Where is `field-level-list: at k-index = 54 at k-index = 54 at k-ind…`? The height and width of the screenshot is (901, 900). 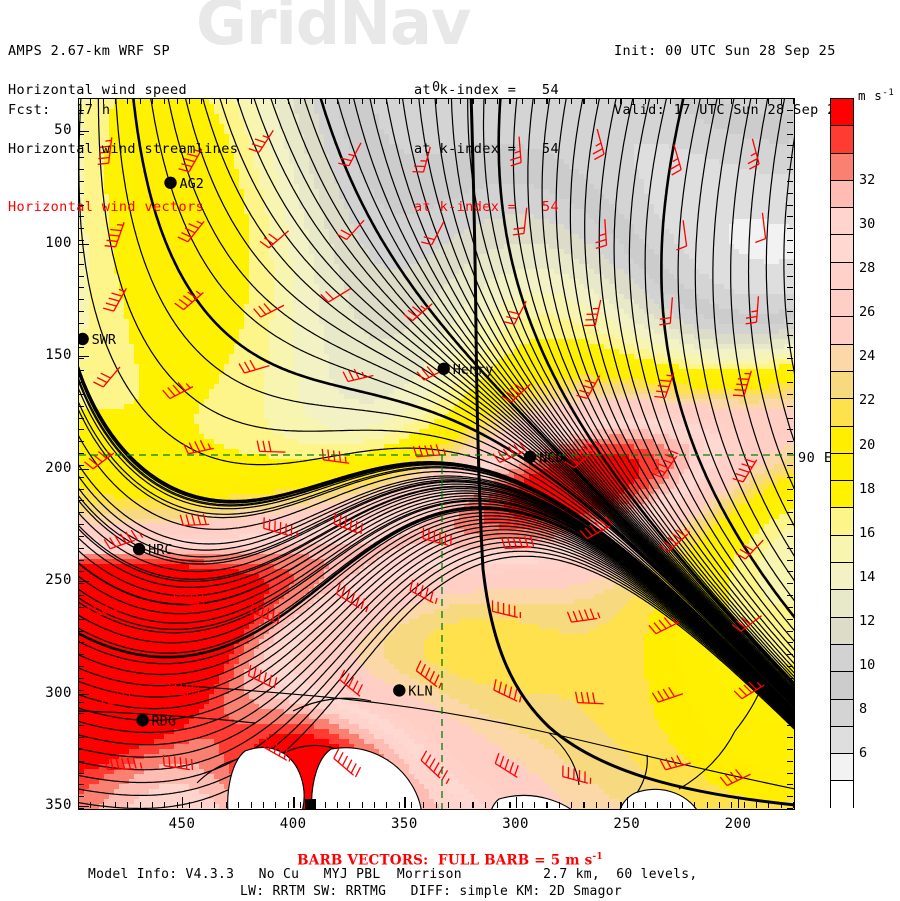 field-level-list: at k-index = 54 at k-index = 54 at k-ind… is located at coordinates (486, 149).